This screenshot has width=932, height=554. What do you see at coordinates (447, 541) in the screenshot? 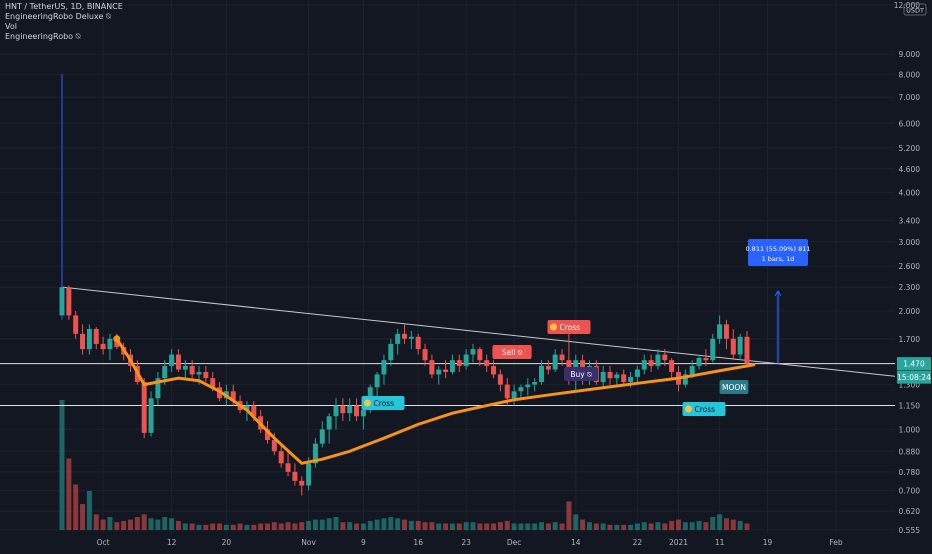
I see `time-axis: Oct 12 20 Nov 9 16 23 Dec 14 22 2021 11 19 Feb` at bounding box center [447, 541].